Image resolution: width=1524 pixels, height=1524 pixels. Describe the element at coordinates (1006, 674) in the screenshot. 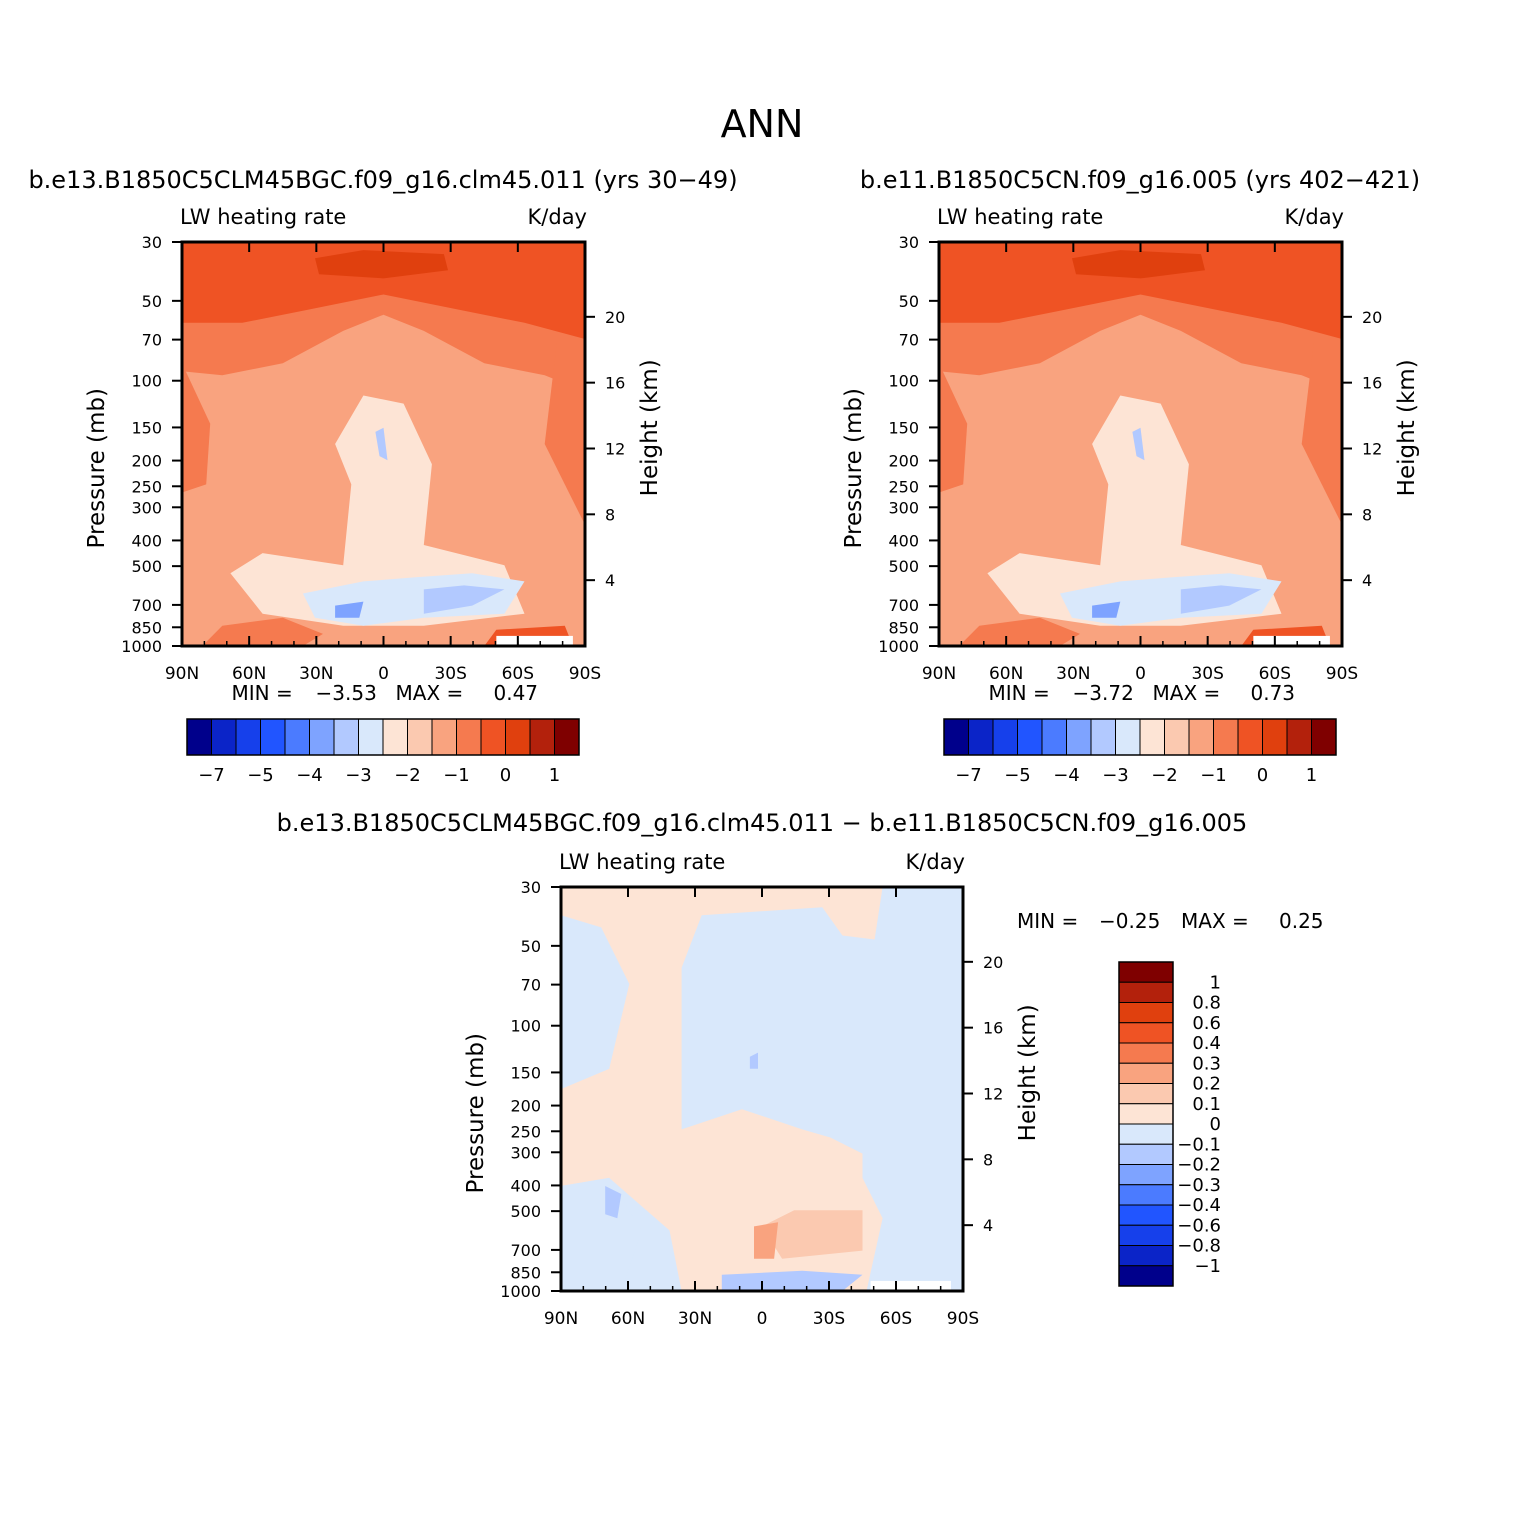

I see `x-tick-label: 60N` at that location.